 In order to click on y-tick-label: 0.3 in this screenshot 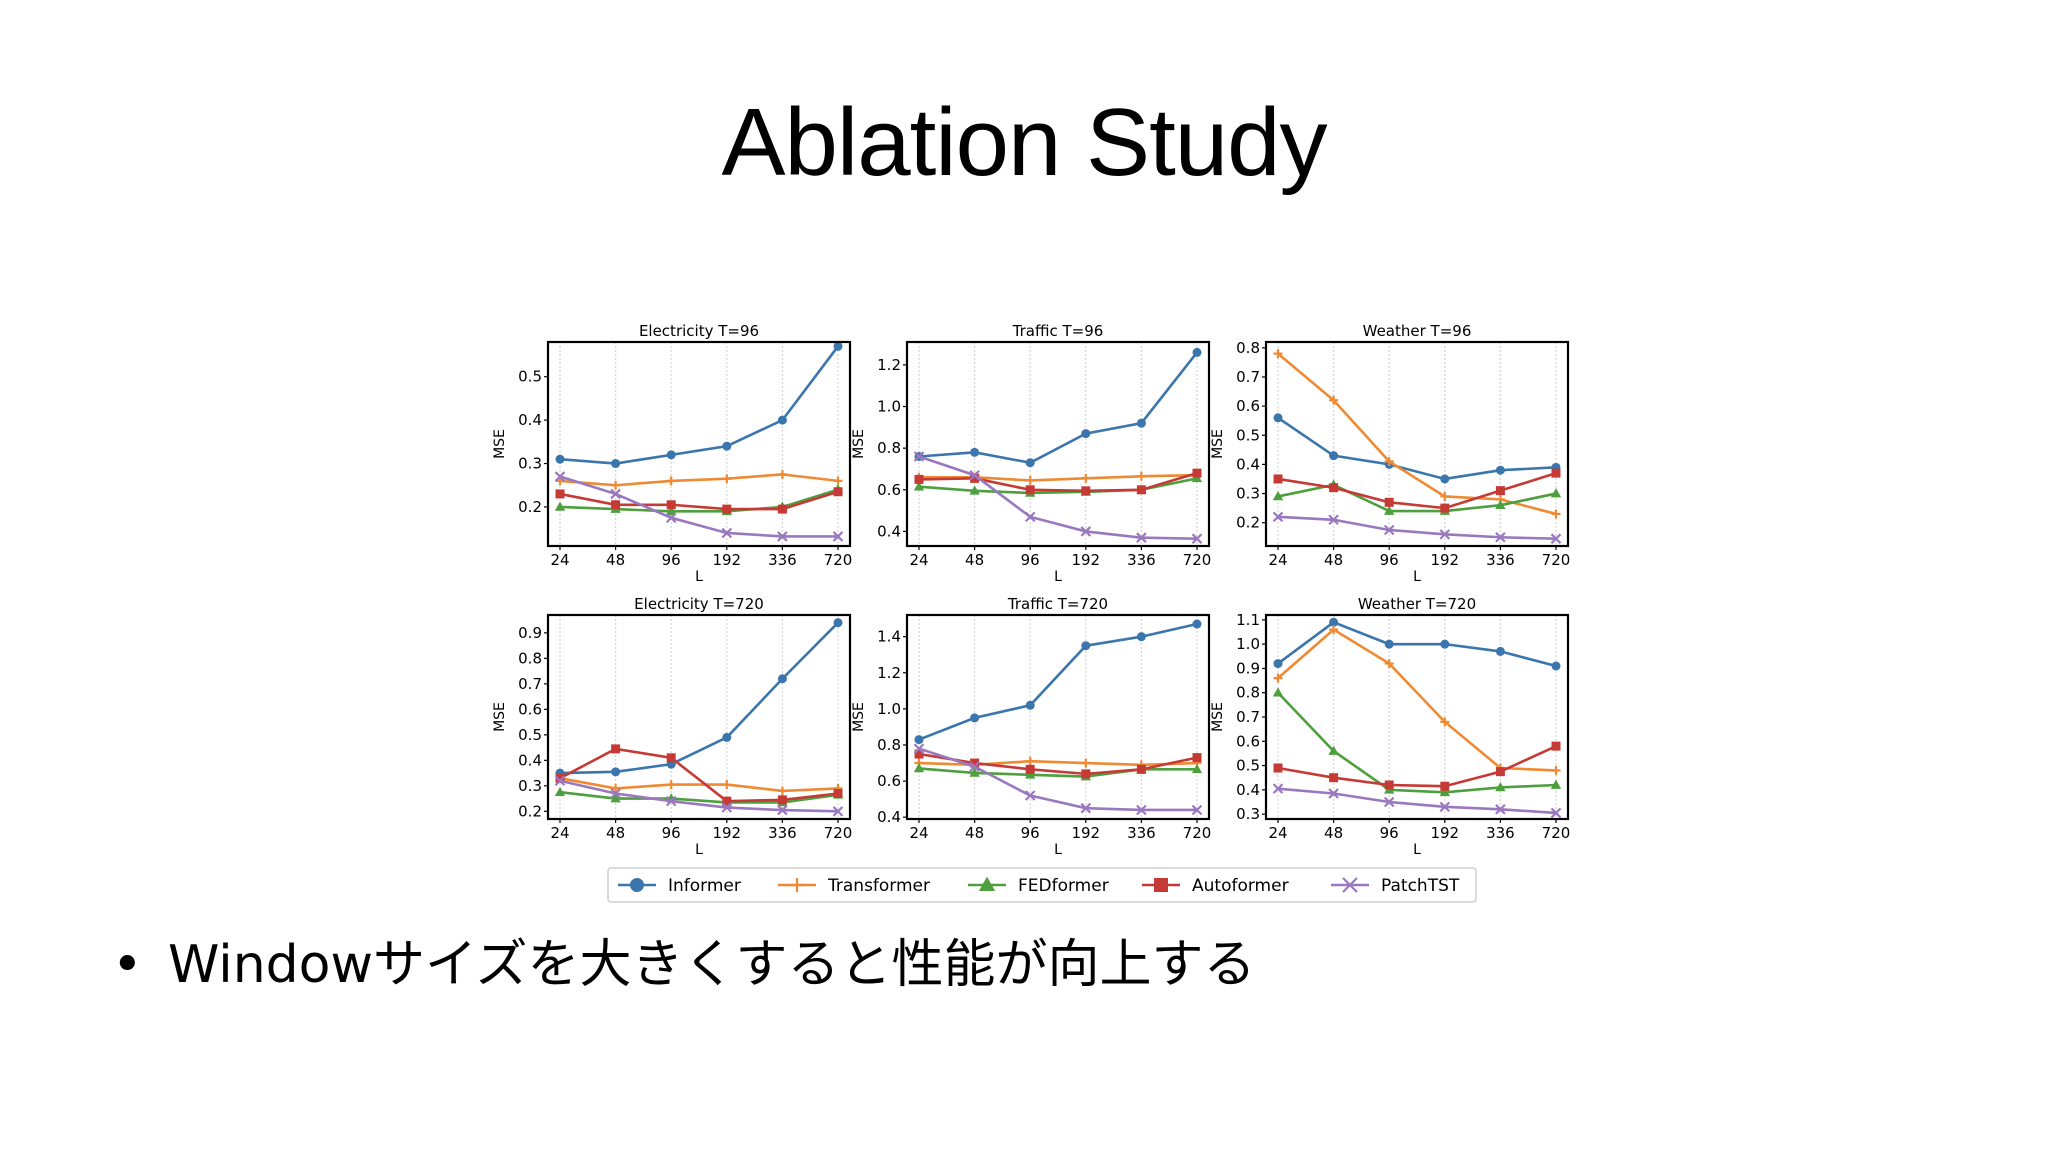, I will do `click(530, 464)`.